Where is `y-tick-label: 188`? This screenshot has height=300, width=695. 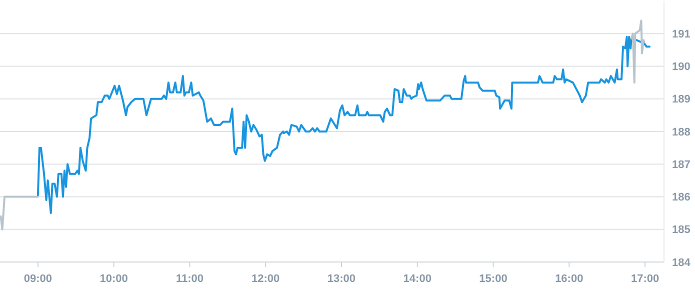 y-tick-label: 188 is located at coordinates (681, 132).